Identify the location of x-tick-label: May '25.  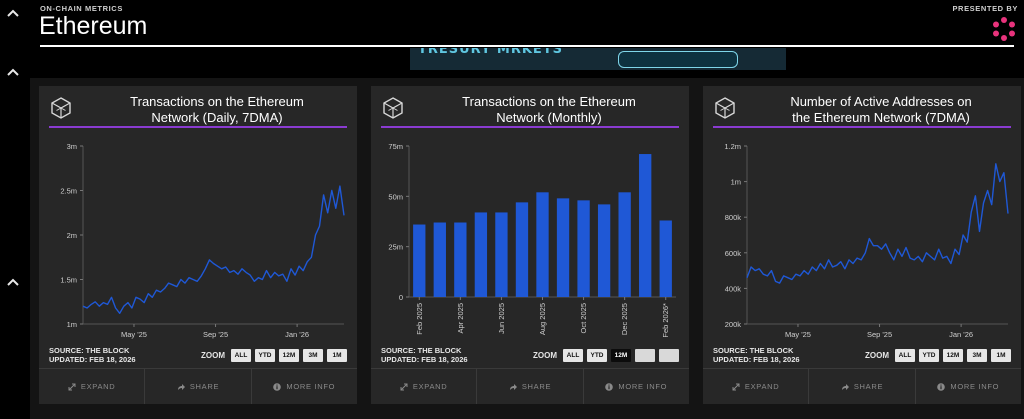
(798, 334).